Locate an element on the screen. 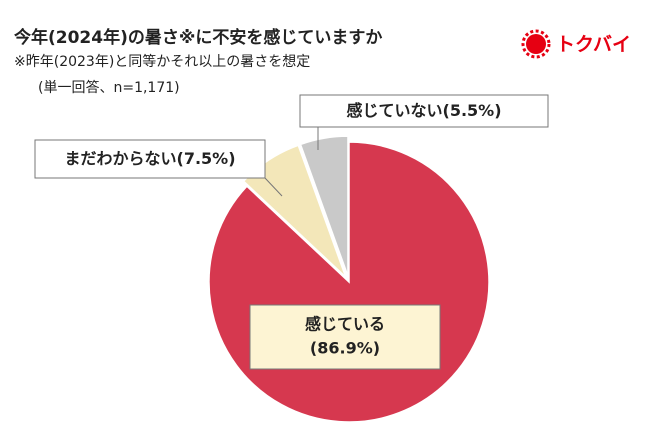  value-label: (7.5%) is located at coordinates (206, 158).